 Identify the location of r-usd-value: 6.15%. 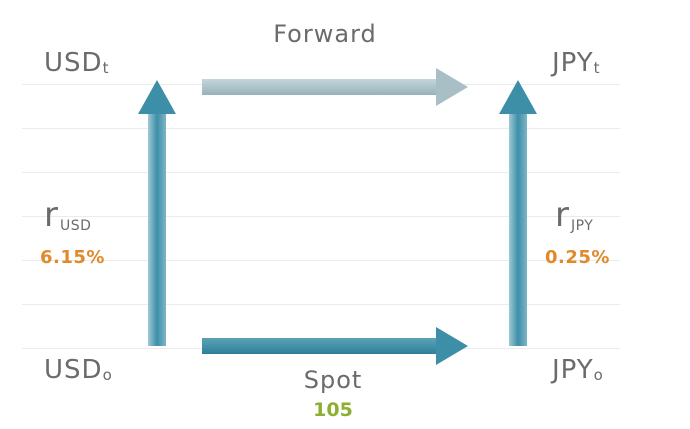
(72, 257).